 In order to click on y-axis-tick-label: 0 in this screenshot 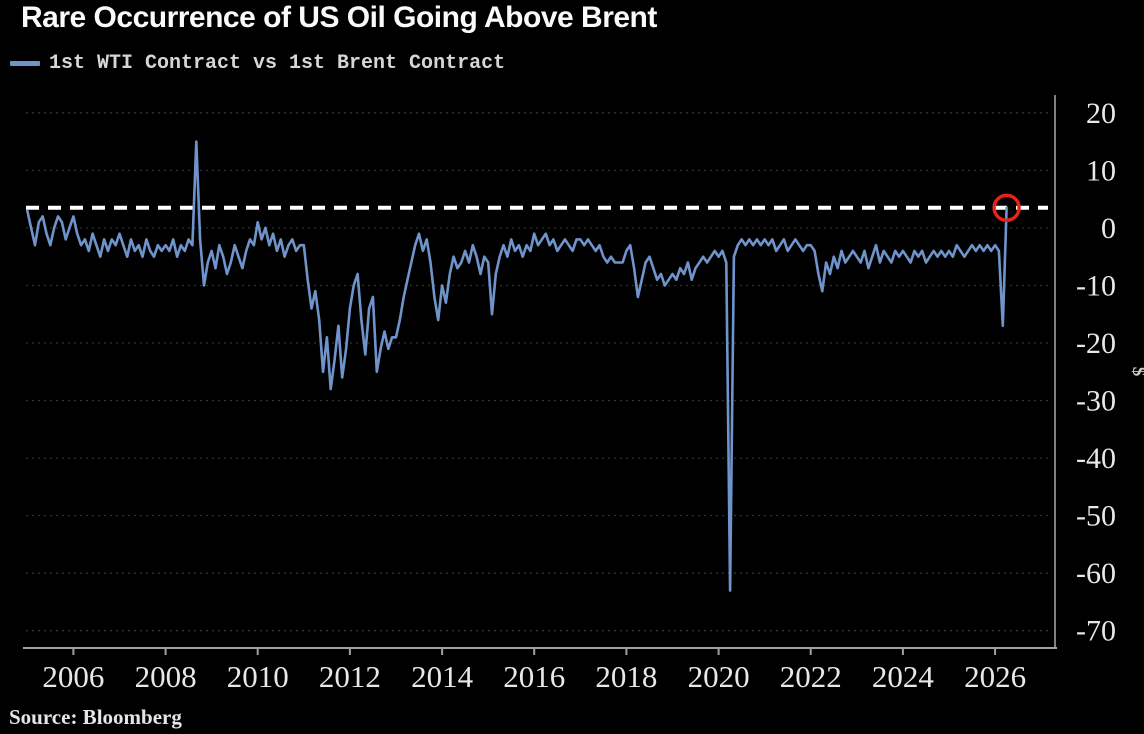, I will do `click(1108, 228)`.